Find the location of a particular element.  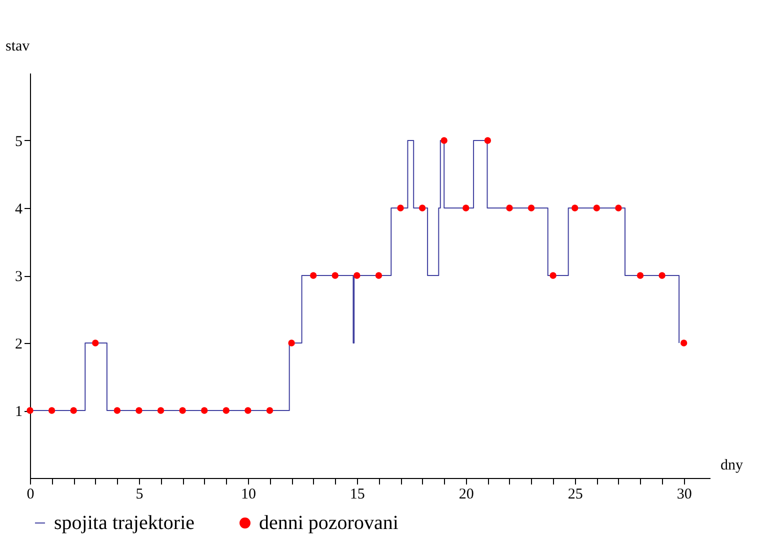

y-tick-label: 3 is located at coordinates (18, 277).